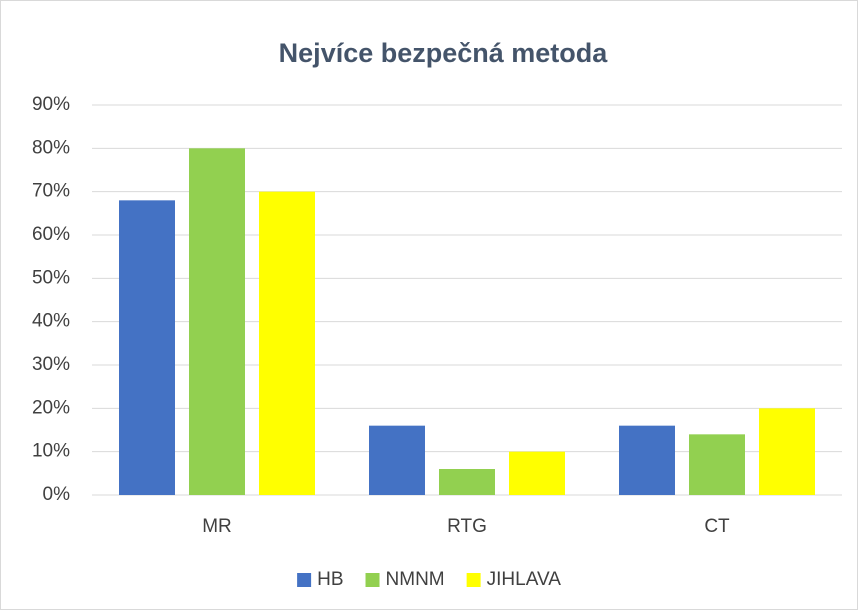 The image size is (858, 610). What do you see at coordinates (217, 526) in the screenshot?
I see `x-tick-label: MR` at bounding box center [217, 526].